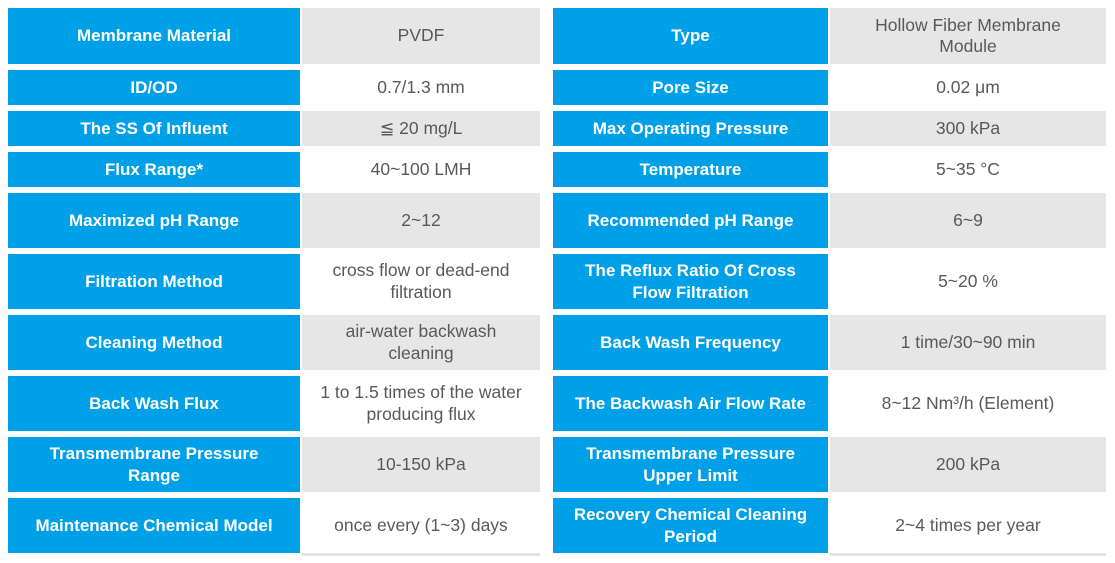  What do you see at coordinates (690, 342) in the screenshot?
I see `row-label: Back Wash Frequency` at bounding box center [690, 342].